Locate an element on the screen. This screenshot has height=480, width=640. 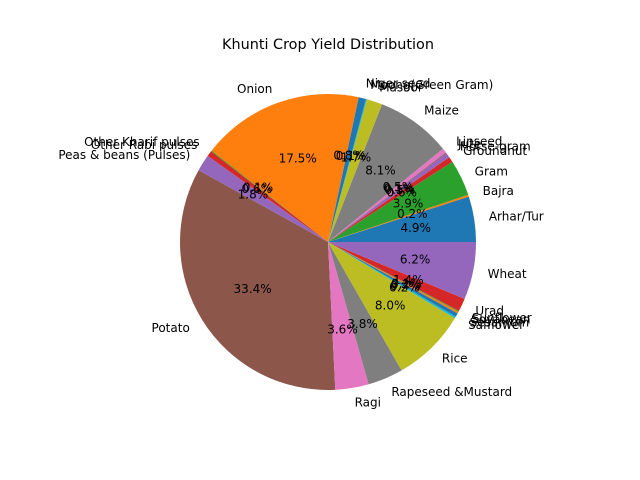
slice-percent-rapeseed-mustard: 3.8% is located at coordinates (362, 324).